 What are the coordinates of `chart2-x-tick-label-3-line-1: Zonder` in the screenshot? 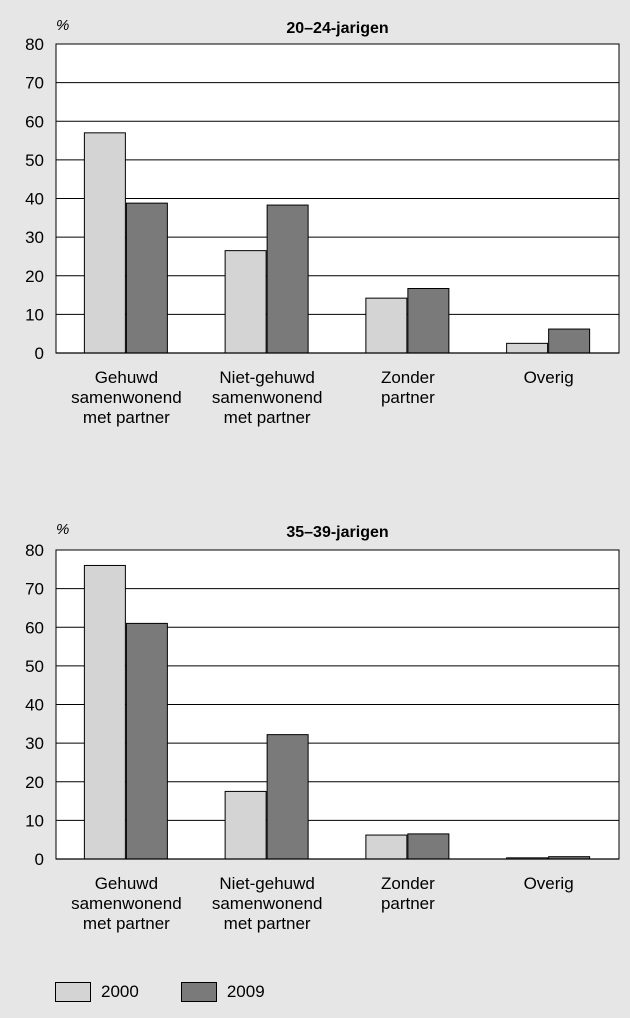 It's located at (408, 883).